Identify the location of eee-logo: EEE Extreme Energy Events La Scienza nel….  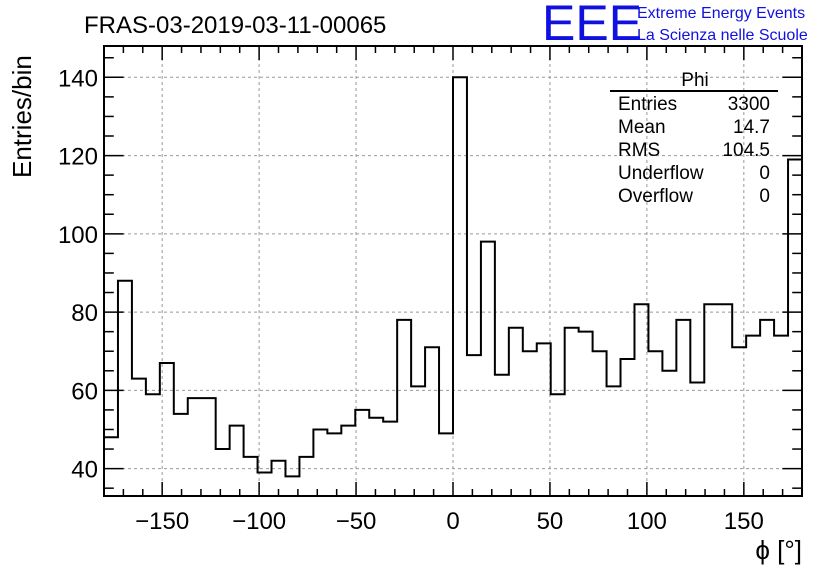
(675, 25).